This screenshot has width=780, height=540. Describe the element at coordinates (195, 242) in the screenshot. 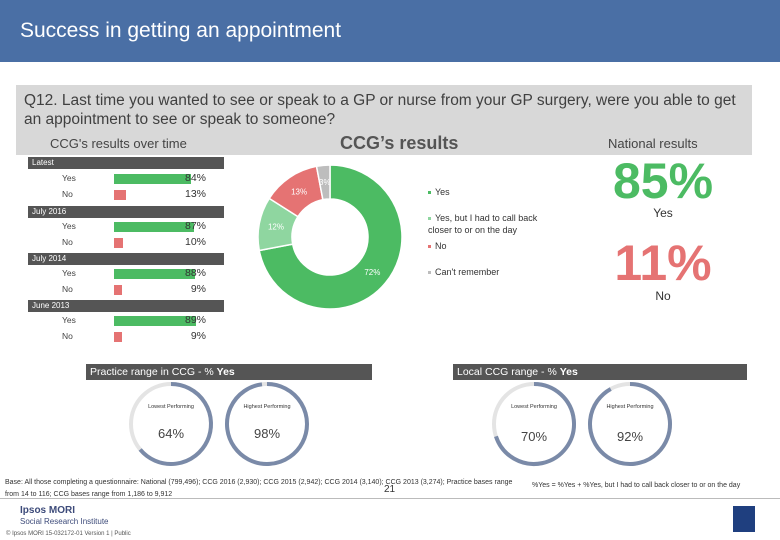

I see `value-label: 10%` at that location.